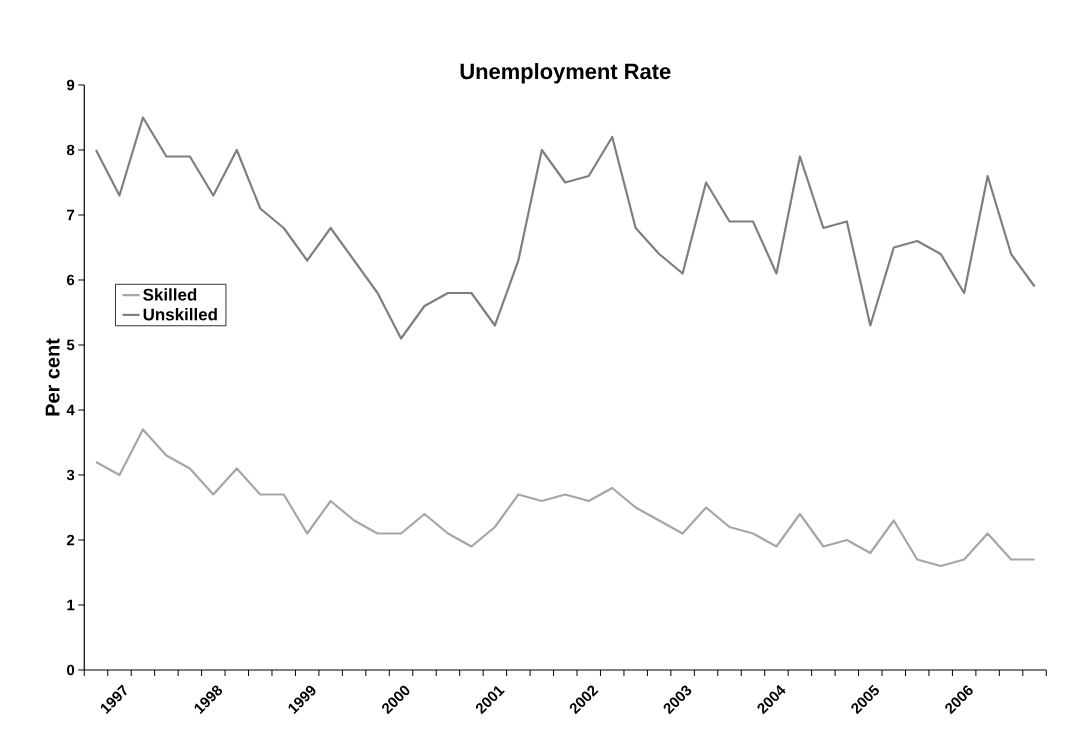 The image size is (1091, 742). What do you see at coordinates (71, 215) in the screenshot?
I see `y-tick-label: 7` at bounding box center [71, 215].